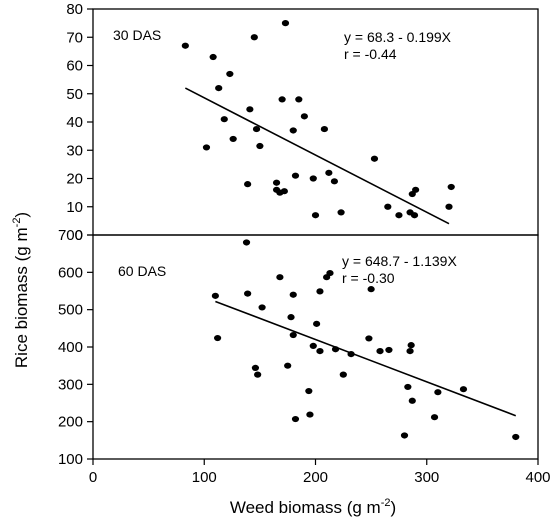 Image resolution: width=550 pixels, height=523 pixels. What do you see at coordinates (74, 66) in the screenshot?
I see `top-y-tick-label: 60` at bounding box center [74, 66].